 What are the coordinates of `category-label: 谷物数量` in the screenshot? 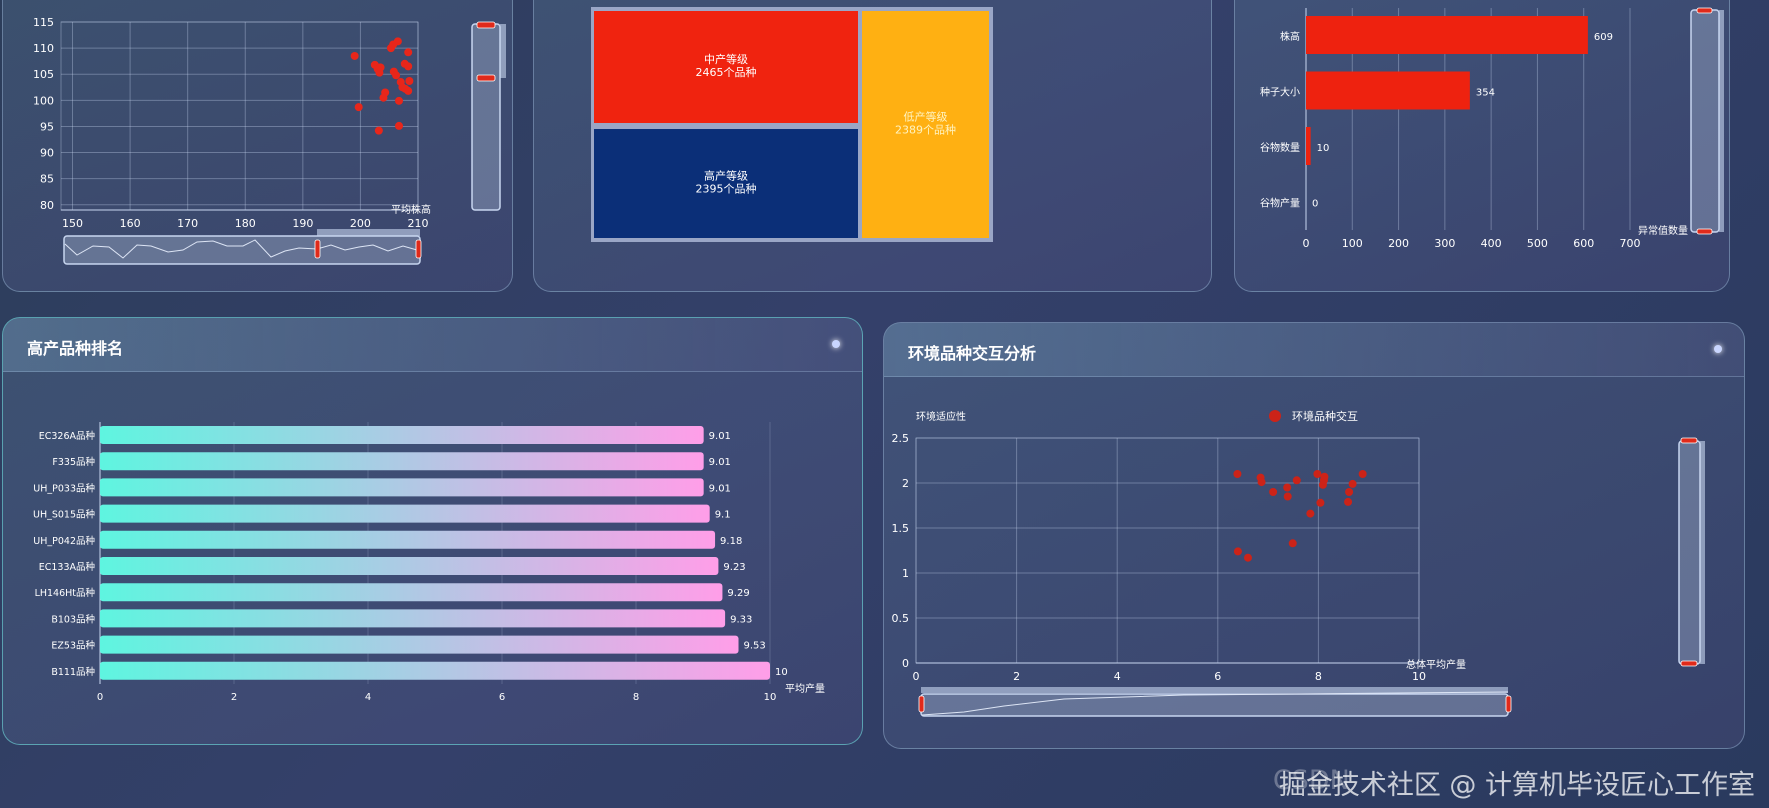 It's located at (1280, 147).